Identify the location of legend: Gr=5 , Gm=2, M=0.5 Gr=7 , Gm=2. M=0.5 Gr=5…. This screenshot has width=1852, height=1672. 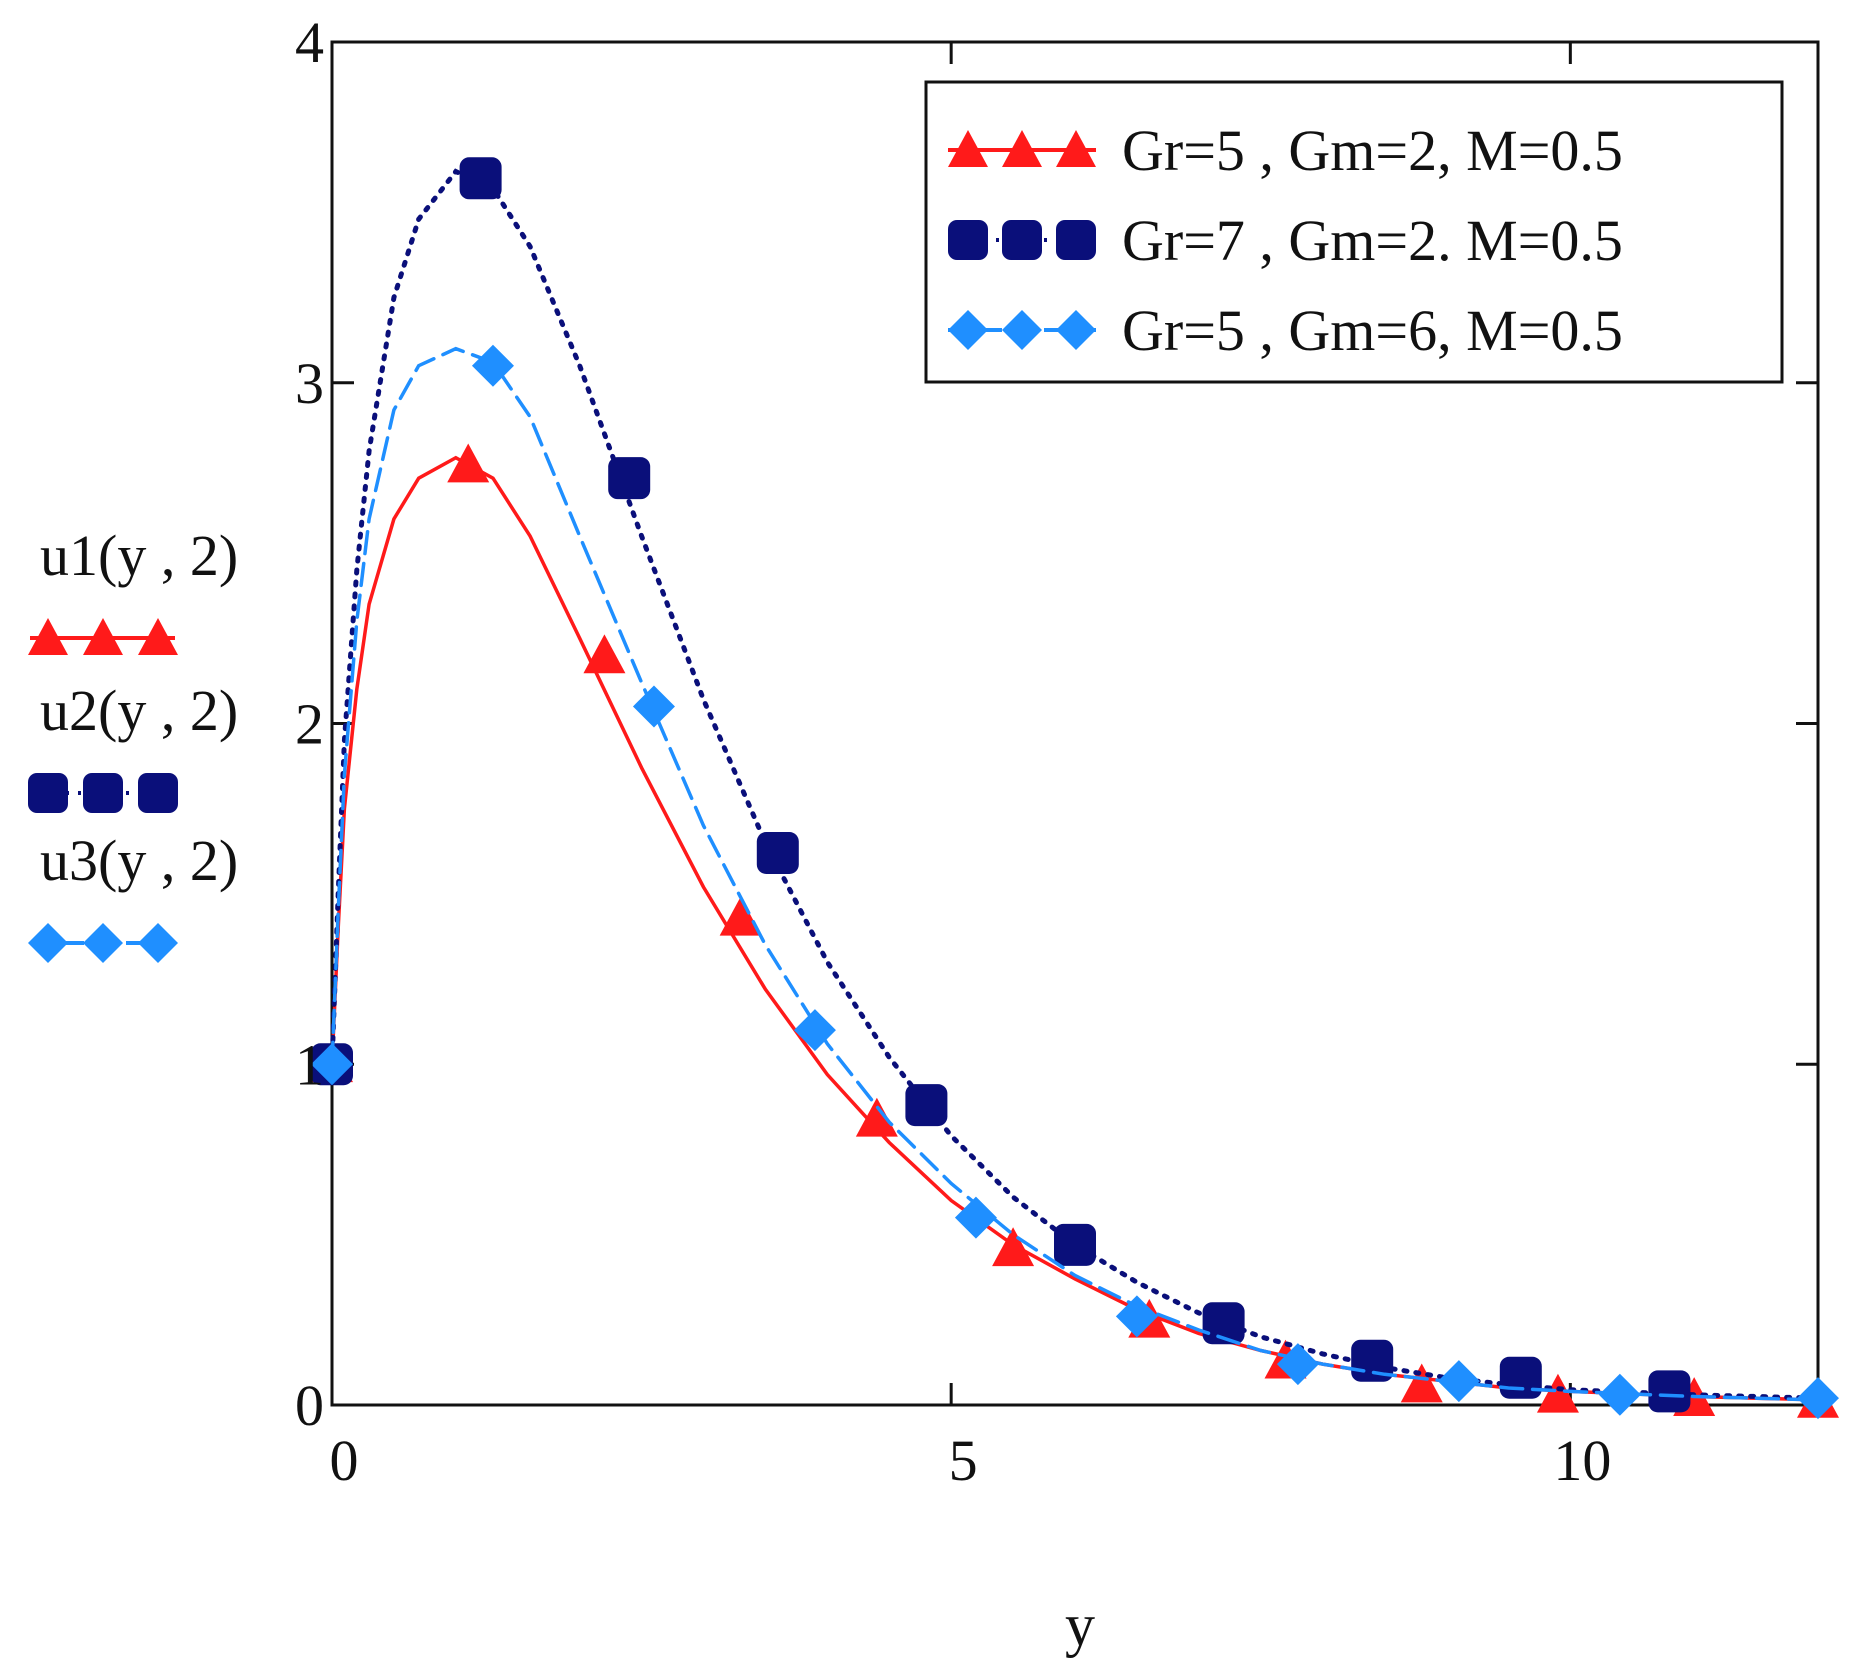
(1354, 232).